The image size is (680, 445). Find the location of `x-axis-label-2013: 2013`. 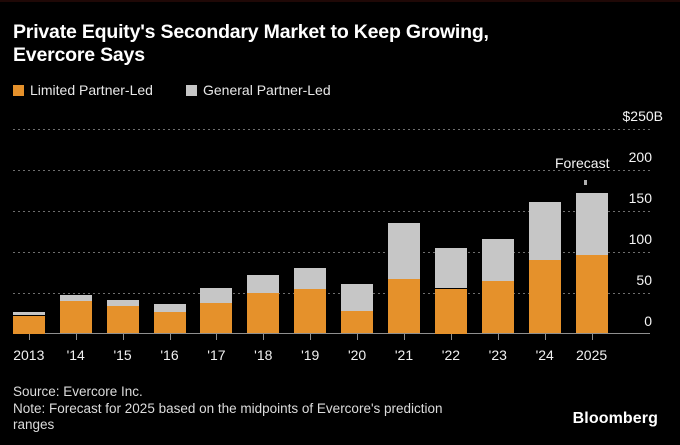

x-axis-label-2013: 2013 is located at coordinates (29, 355).